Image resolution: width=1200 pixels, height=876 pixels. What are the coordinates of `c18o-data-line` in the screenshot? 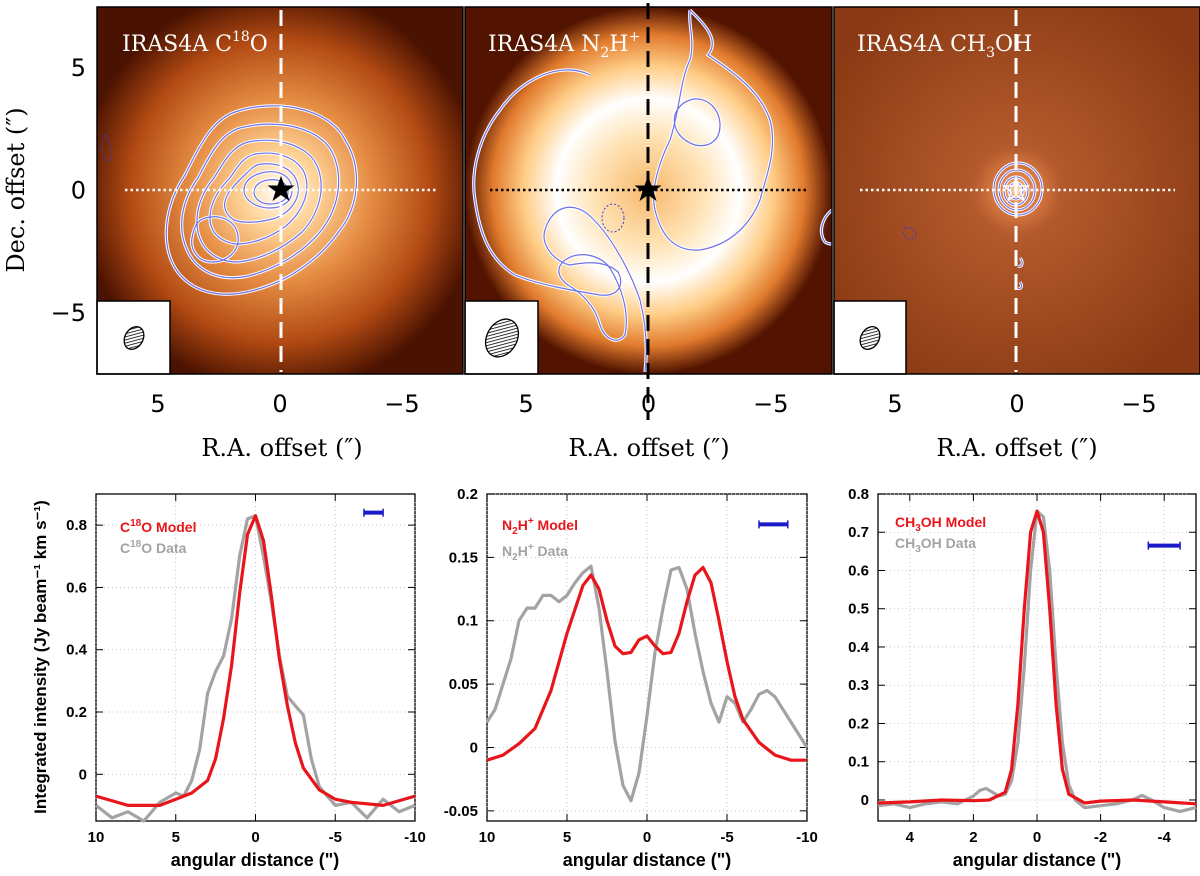 It's located at (255, 668).